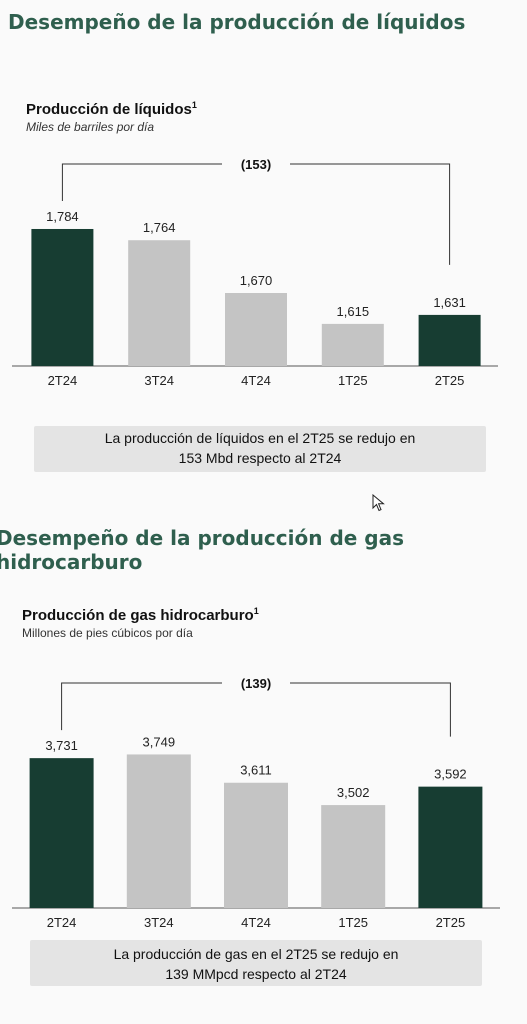 This screenshot has width=527, height=1024. Describe the element at coordinates (378, 503) in the screenshot. I see `mouse-cursor-icon` at that location.